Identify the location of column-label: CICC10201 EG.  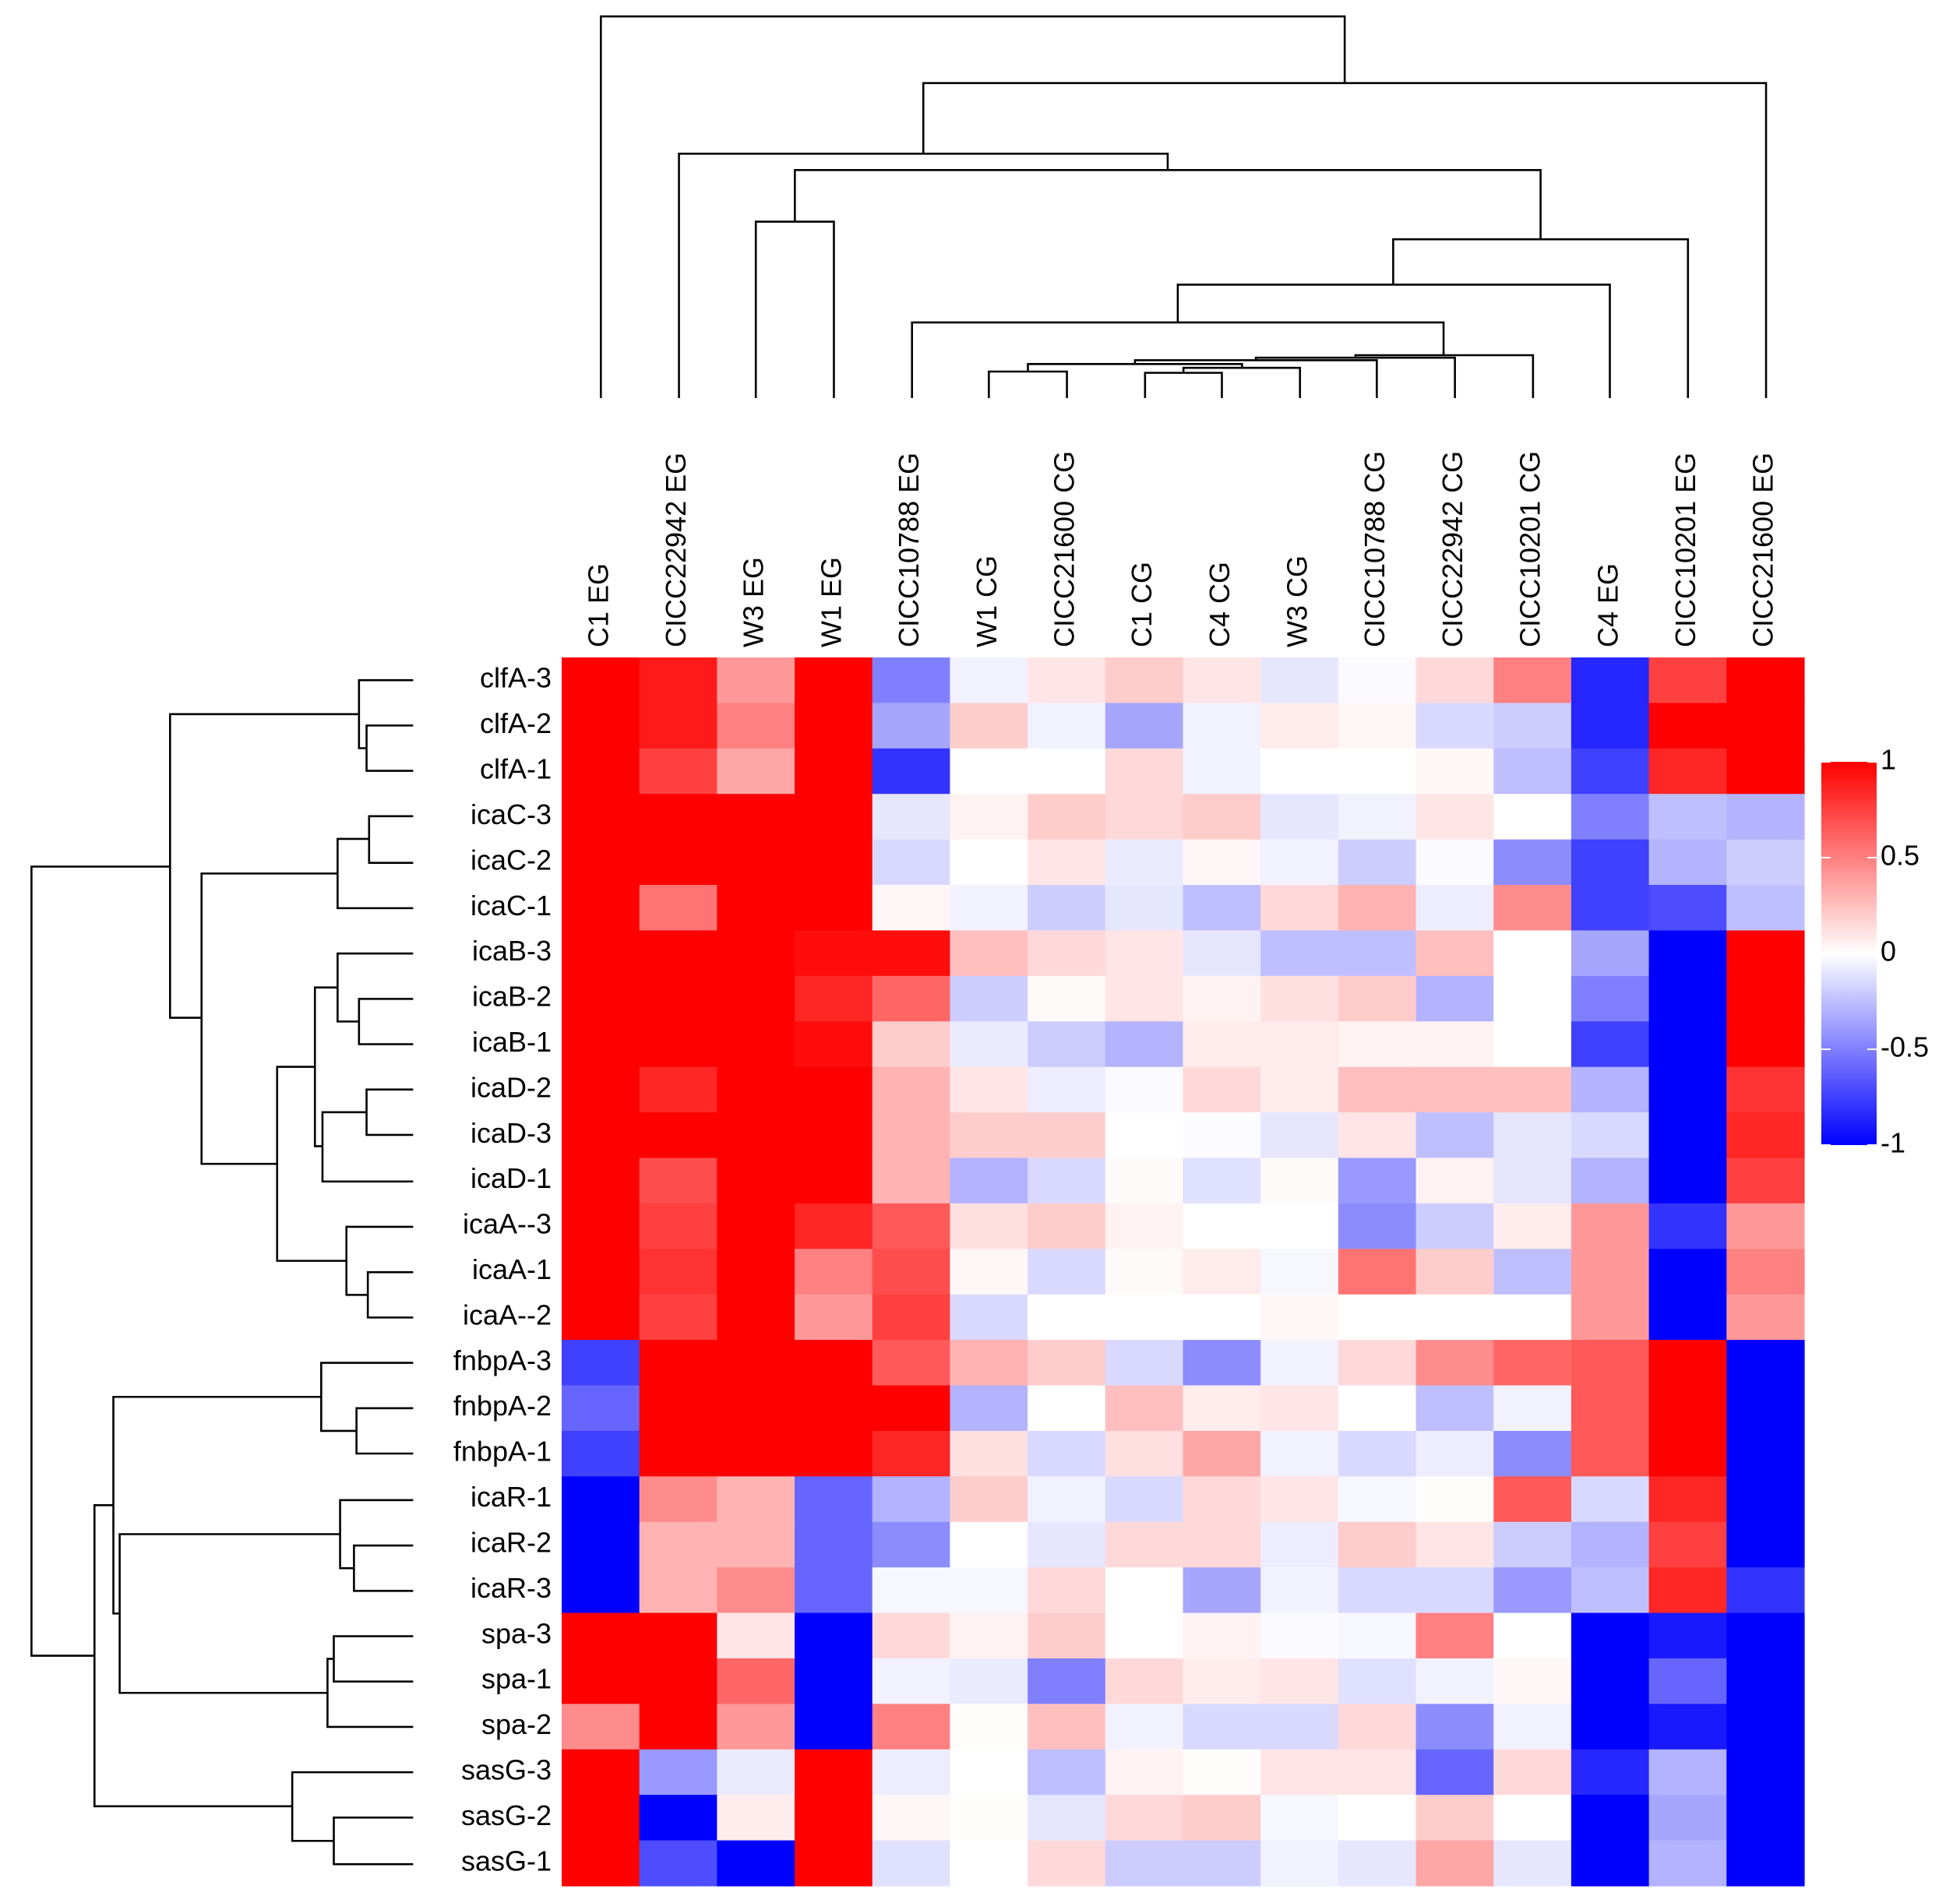
(1685, 550).